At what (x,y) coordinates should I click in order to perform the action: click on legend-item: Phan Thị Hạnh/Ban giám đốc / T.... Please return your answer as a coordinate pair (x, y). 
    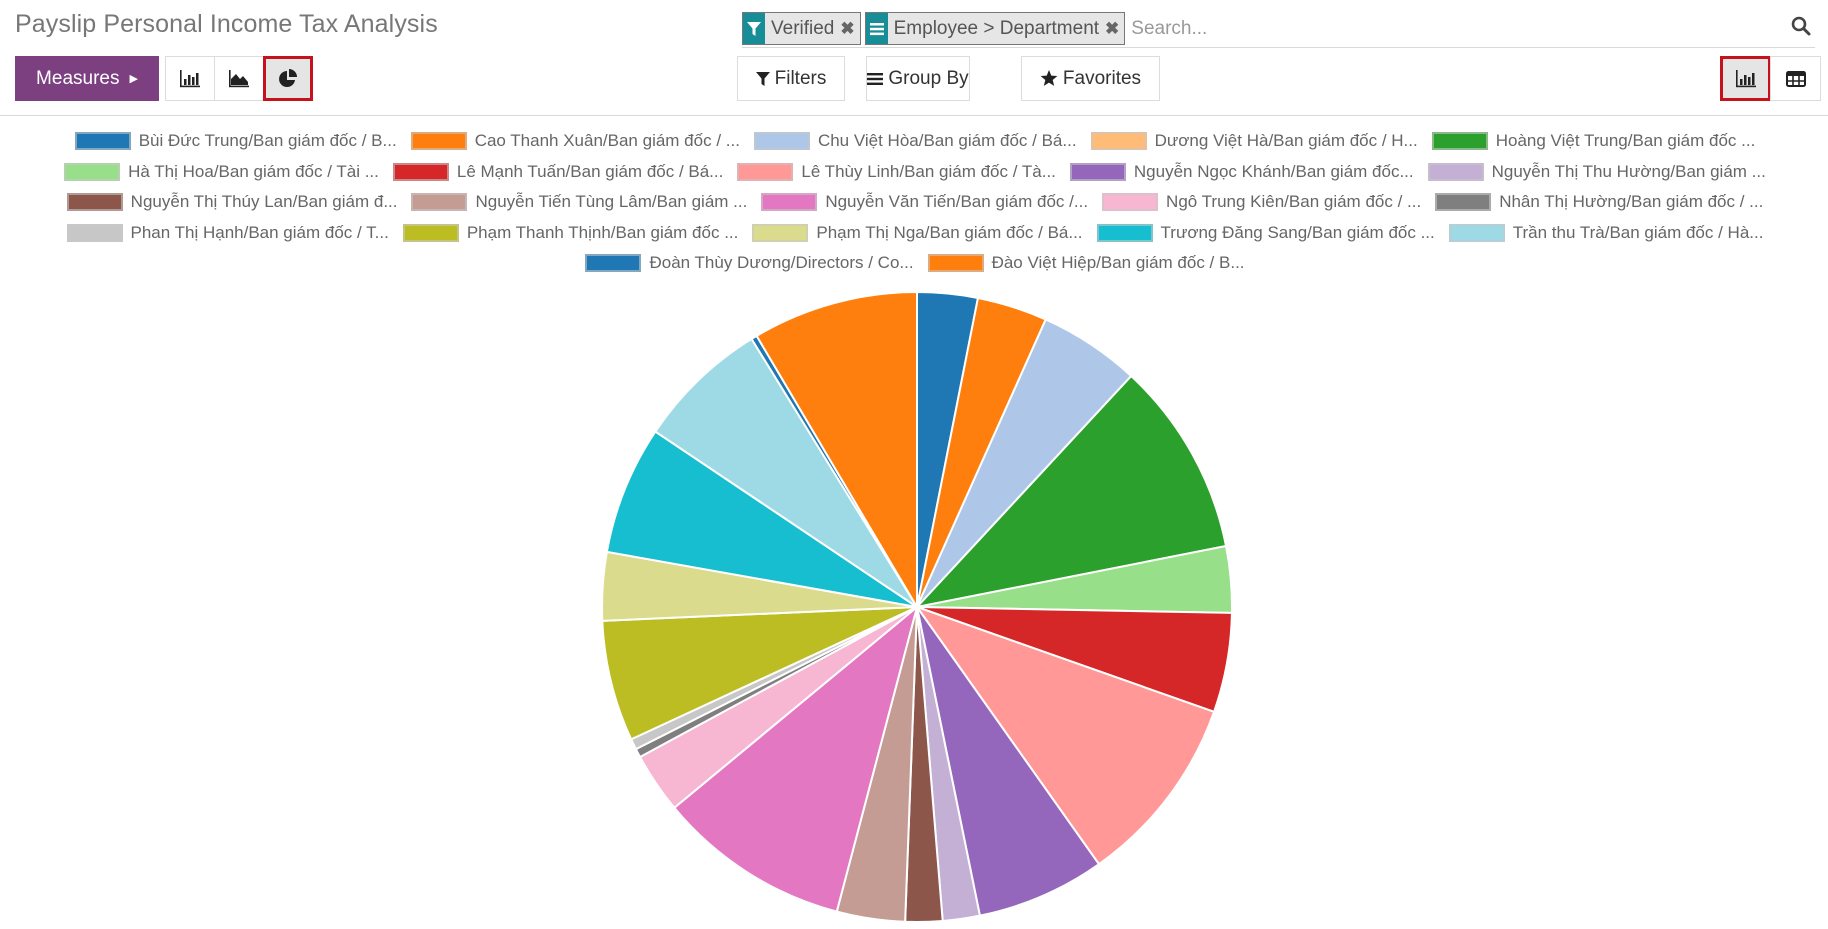
    Looking at the image, I should click on (227, 233).